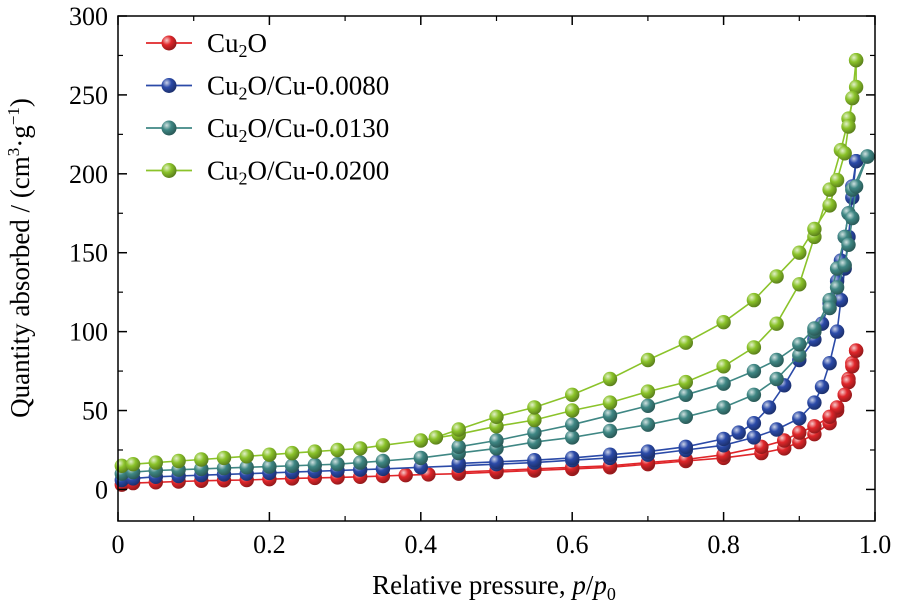 Image resolution: width=900 pixels, height=606 pixels. I want to click on x-axis-title: Relative pressure, p/p0, so click(494, 587).